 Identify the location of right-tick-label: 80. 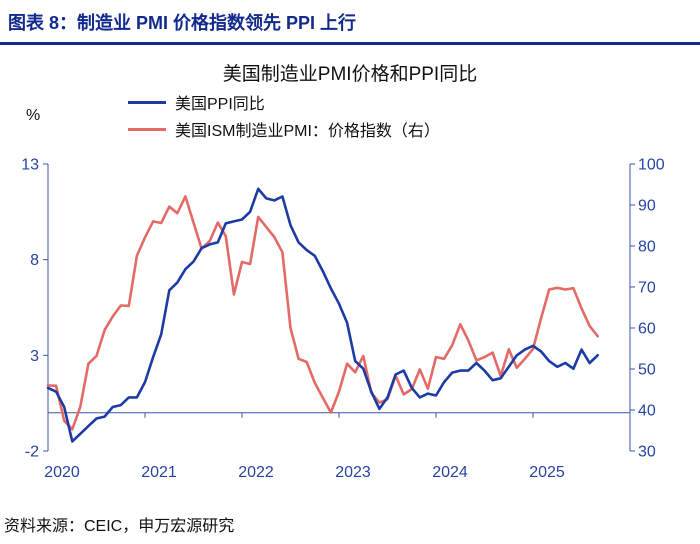
(647, 247).